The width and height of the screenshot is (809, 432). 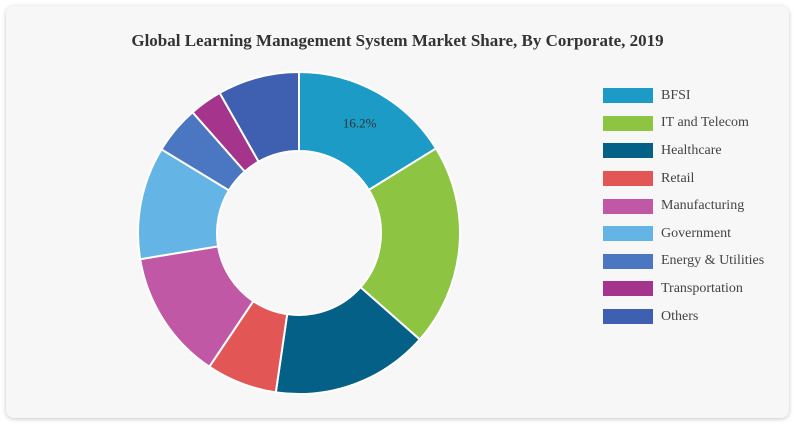 I want to click on legend-label: BFSI, so click(x=676, y=95).